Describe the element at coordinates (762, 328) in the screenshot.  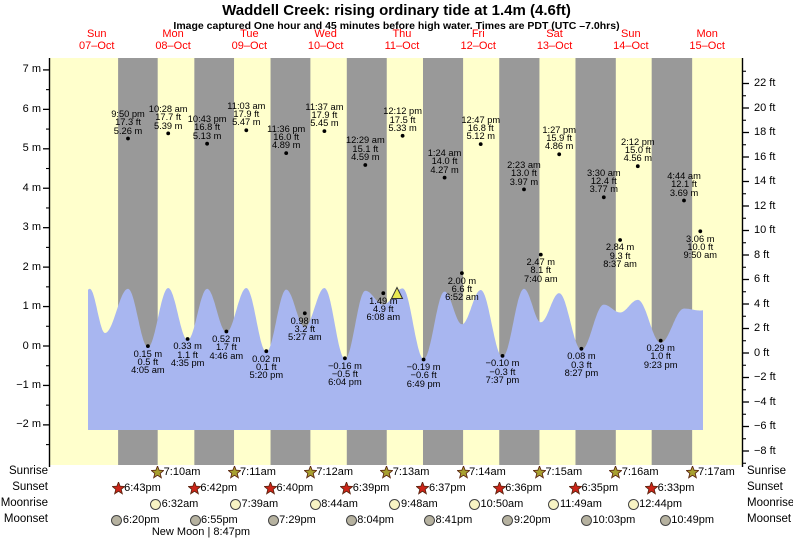
I see `right-axis-label: 2 ft` at that location.